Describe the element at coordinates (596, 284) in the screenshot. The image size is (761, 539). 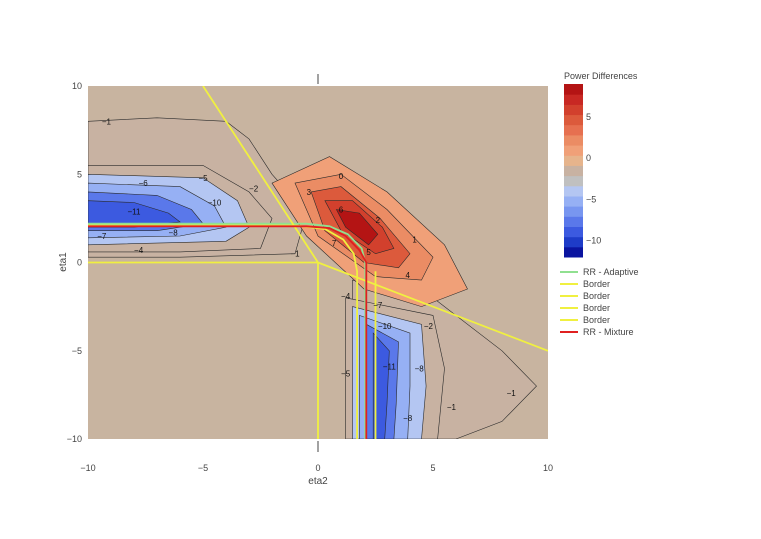
I see `legend-label-2: Border` at that location.